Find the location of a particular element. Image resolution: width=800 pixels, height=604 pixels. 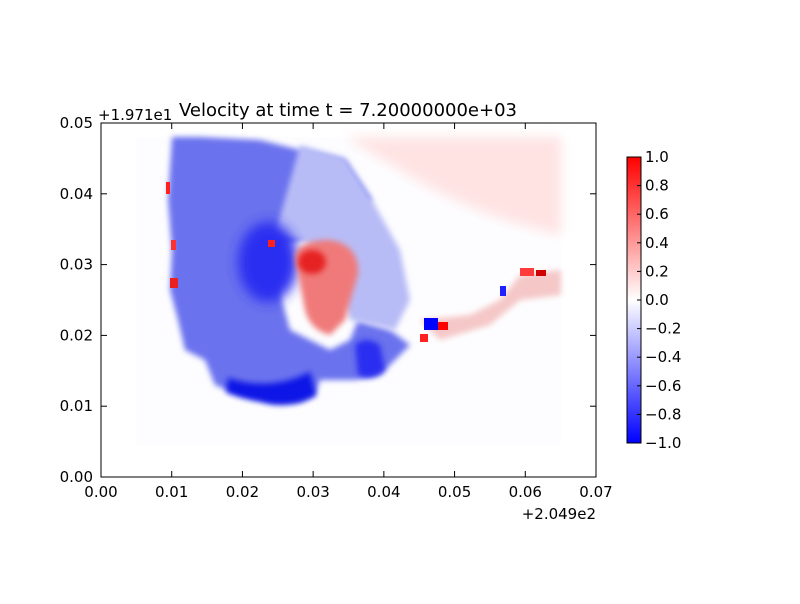

y-tick-label: 0.03 is located at coordinates (76, 265).